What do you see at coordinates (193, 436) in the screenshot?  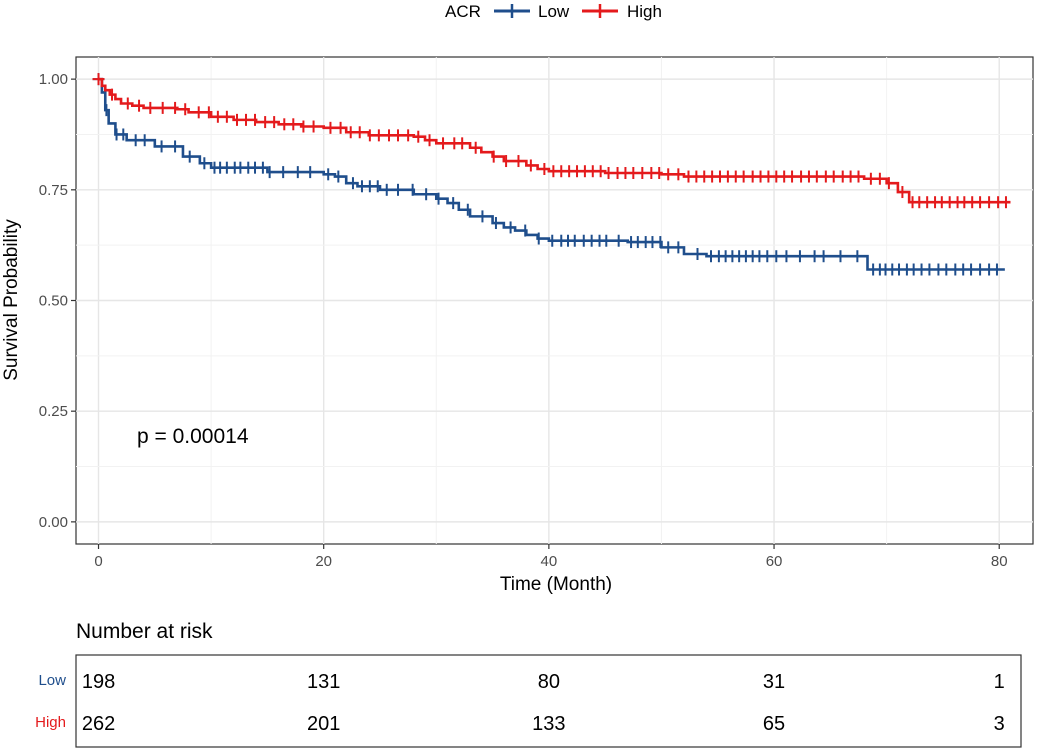 I see `p-value-annotation: p = 0.00014` at bounding box center [193, 436].